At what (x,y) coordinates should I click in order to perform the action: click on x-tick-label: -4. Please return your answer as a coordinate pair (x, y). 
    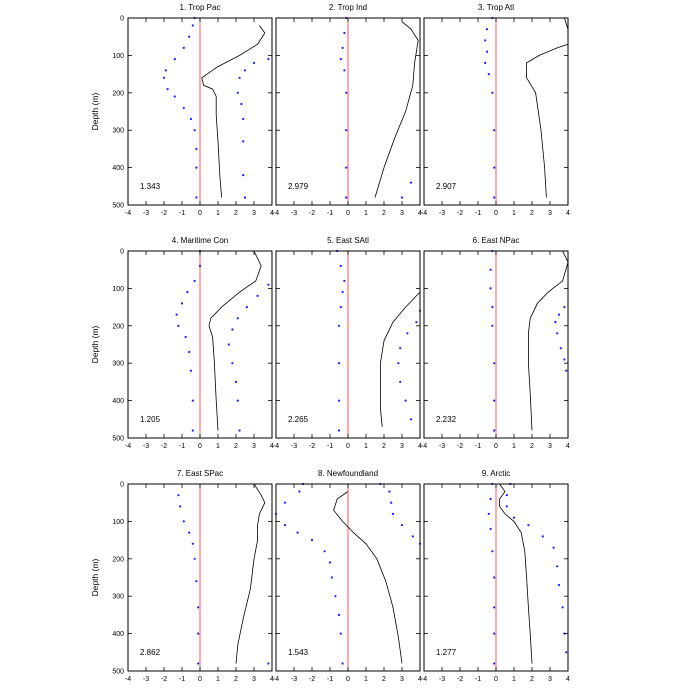
    Looking at the image, I should click on (424, 213).